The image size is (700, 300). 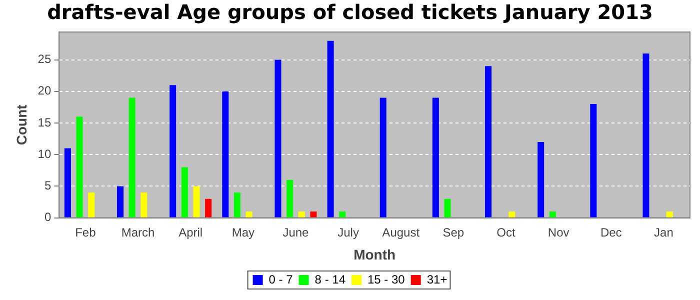 I want to click on legend-label: 0 - 7, so click(x=281, y=279).